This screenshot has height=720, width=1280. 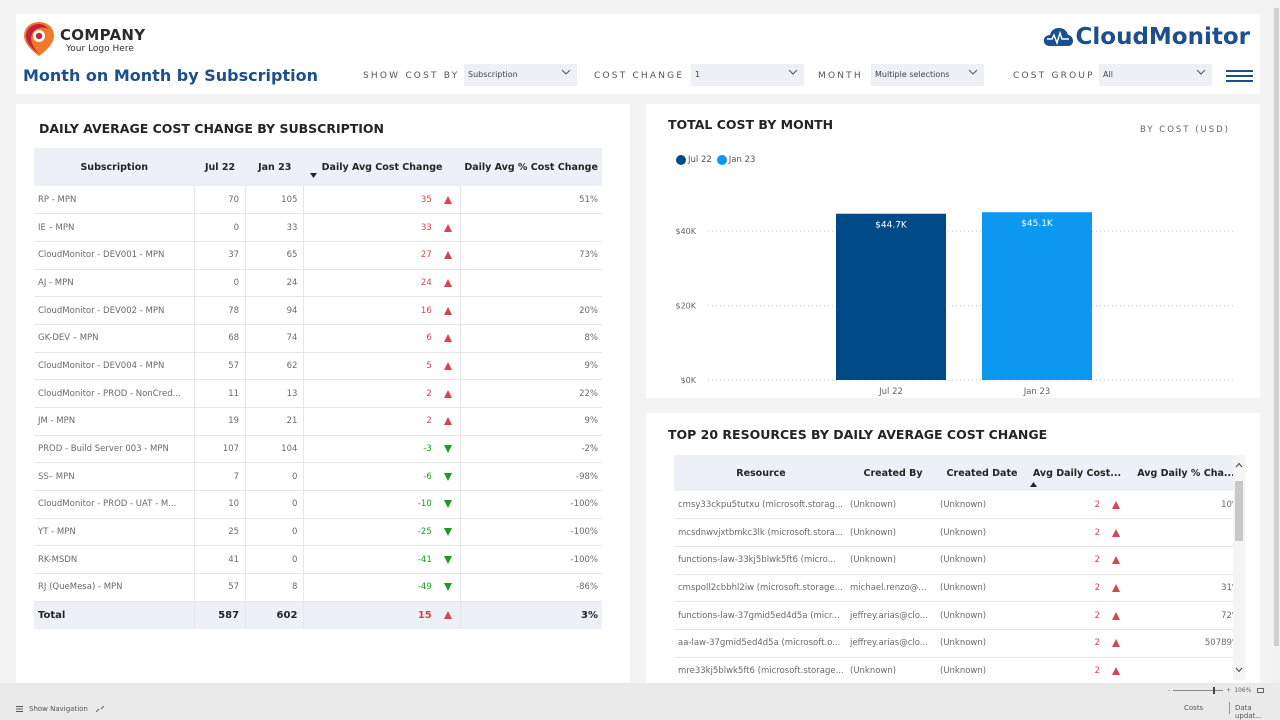 What do you see at coordinates (382, 200) in the screenshot?
I see `cell-cost-change: 35` at bounding box center [382, 200].